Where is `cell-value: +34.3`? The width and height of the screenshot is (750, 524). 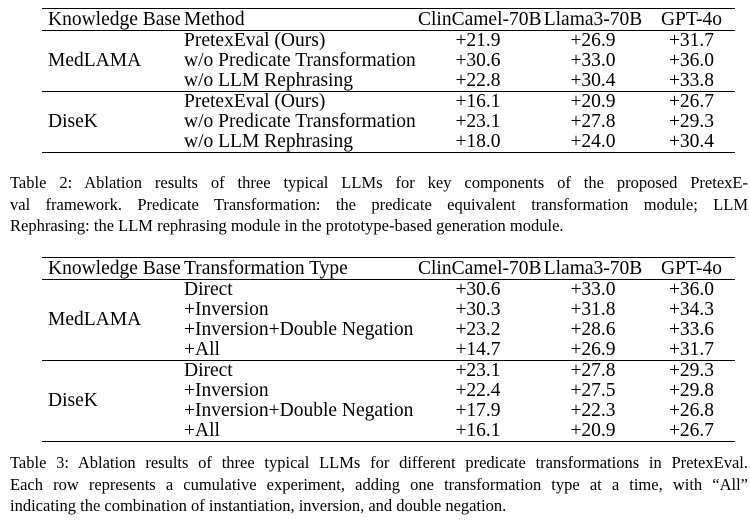 cell-value: +34.3 is located at coordinates (691, 309).